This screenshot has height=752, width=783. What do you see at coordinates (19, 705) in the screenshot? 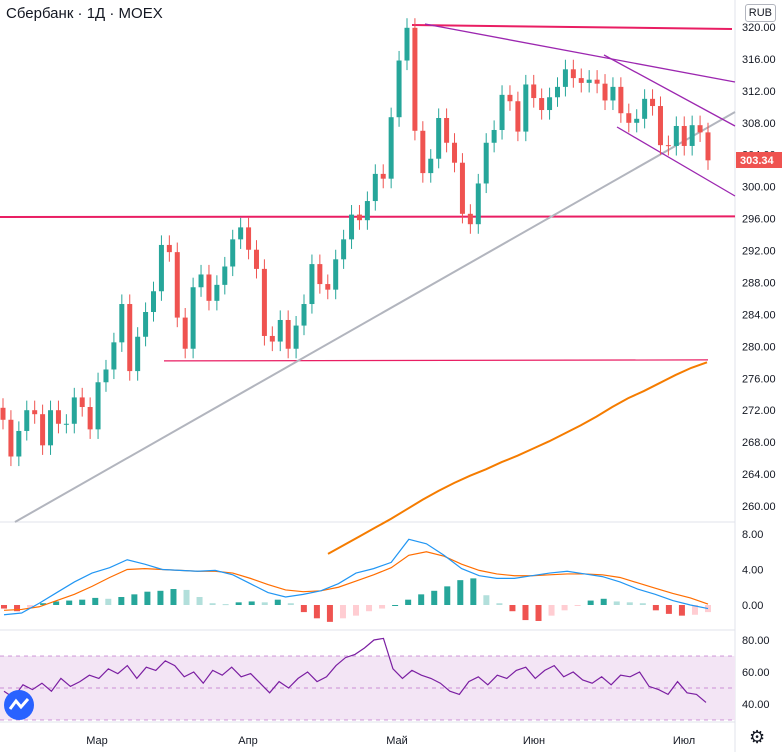
I see `tradingview-logo-icon` at bounding box center [19, 705].